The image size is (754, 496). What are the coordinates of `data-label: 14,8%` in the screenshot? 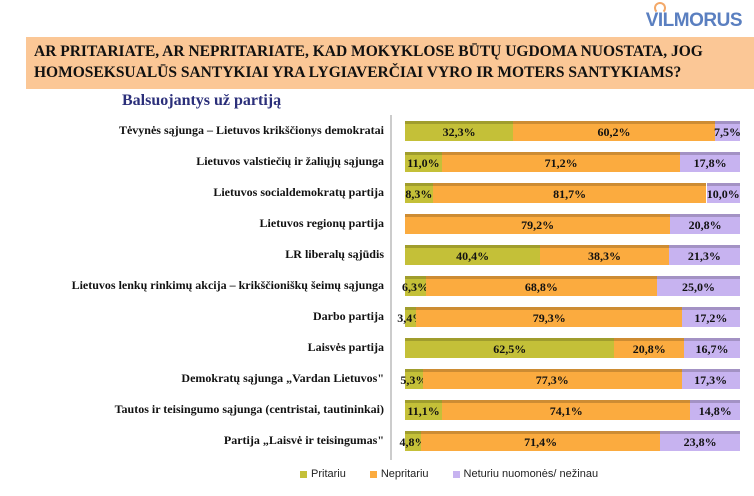 It's located at (715, 411).